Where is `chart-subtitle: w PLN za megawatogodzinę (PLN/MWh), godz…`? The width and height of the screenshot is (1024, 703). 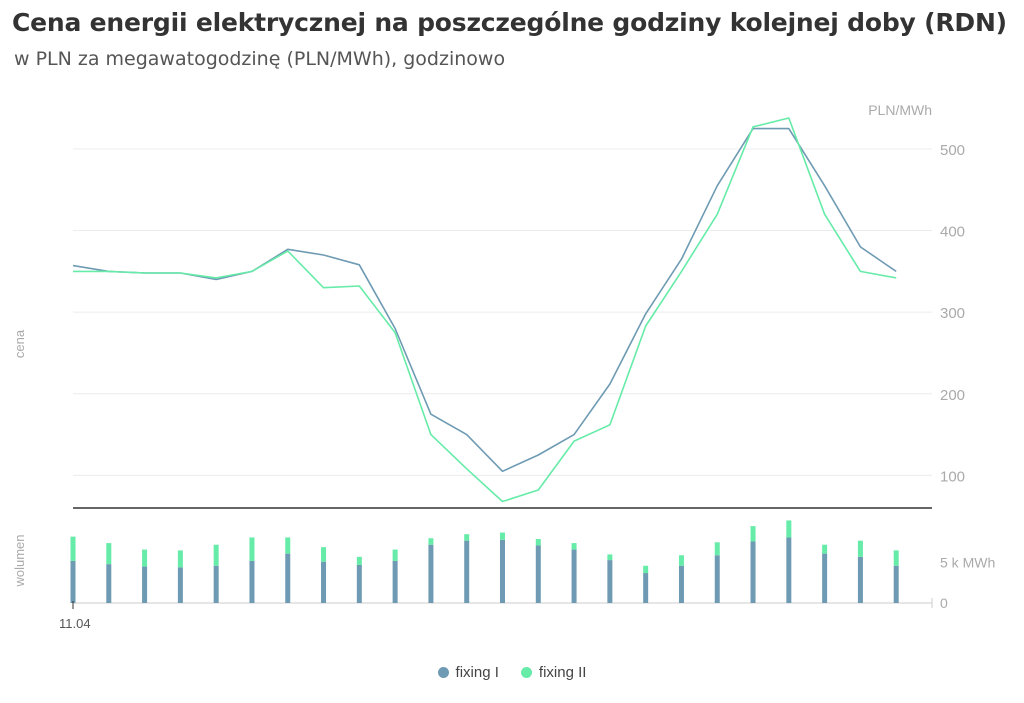
chart-subtitle: w PLN za megawatogodzinę (PLN/MWh), godz… is located at coordinates (260, 59).